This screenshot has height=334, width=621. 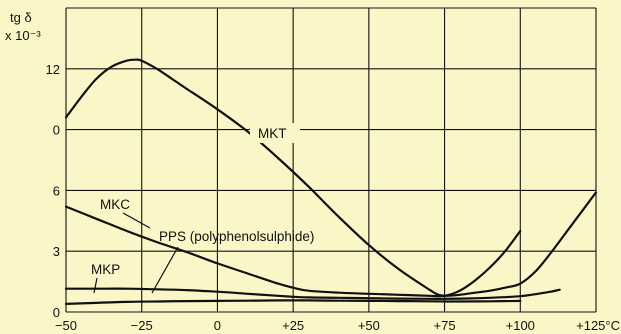 What do you see at coordinates (105, 269) in the screenshot?
I see `series-label-mkp: MKP` at bounding box center [105, 269].